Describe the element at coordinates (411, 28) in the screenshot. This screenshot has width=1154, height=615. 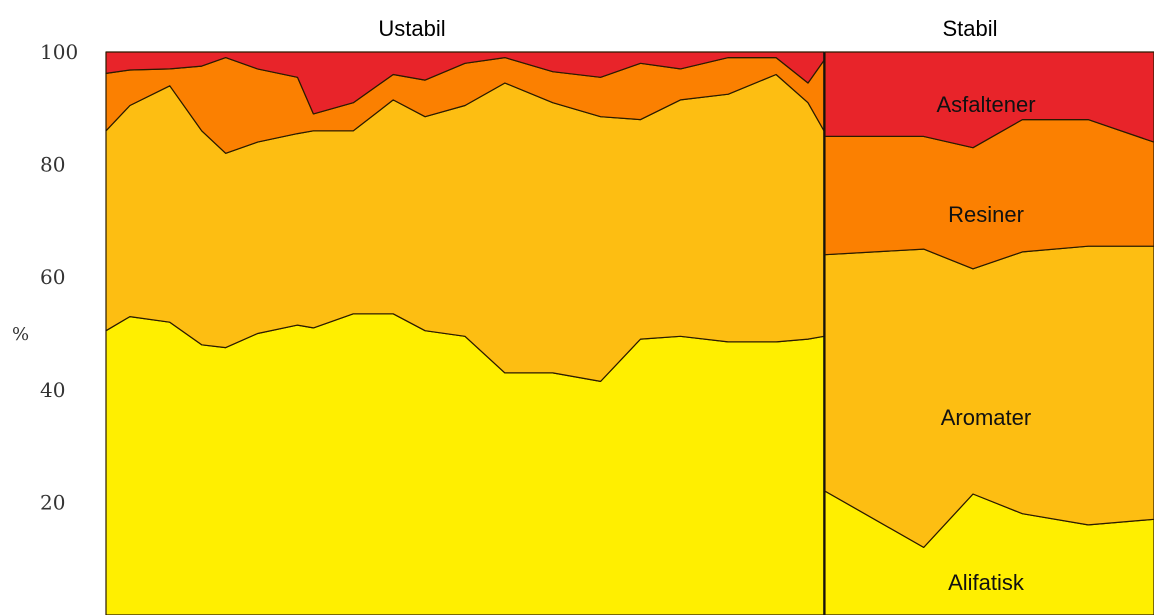
I see `group-label-ustabil: Ustabil` at that location.